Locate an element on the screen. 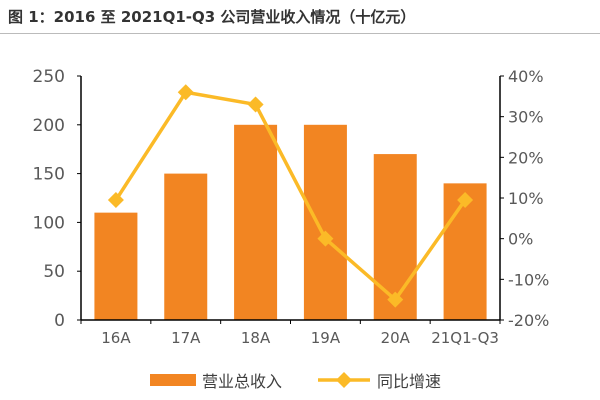 The image size is (600, 400). point-18A is located at coordinates (255, 104).